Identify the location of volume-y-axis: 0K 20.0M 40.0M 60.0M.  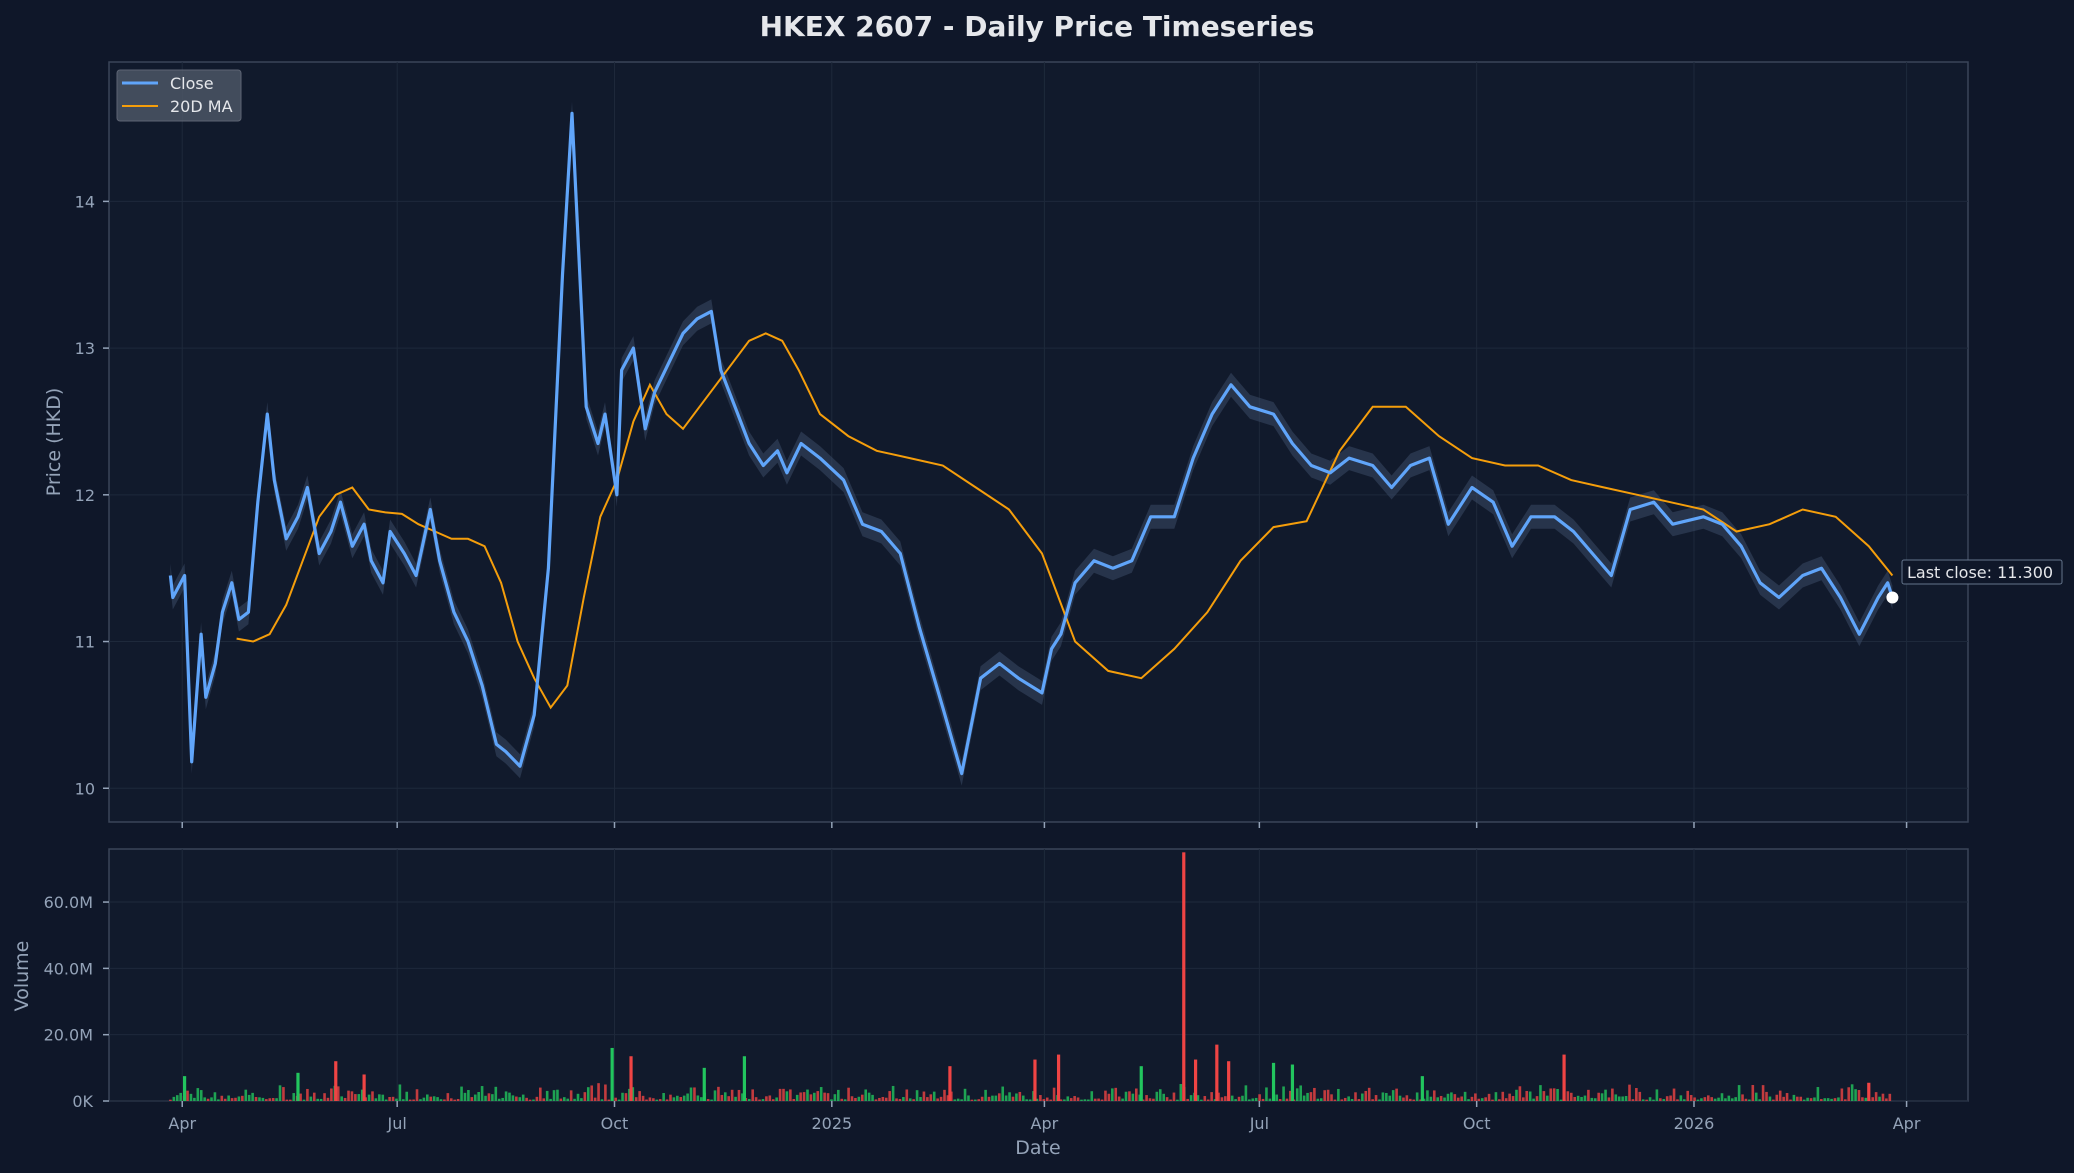
(76, 1002).